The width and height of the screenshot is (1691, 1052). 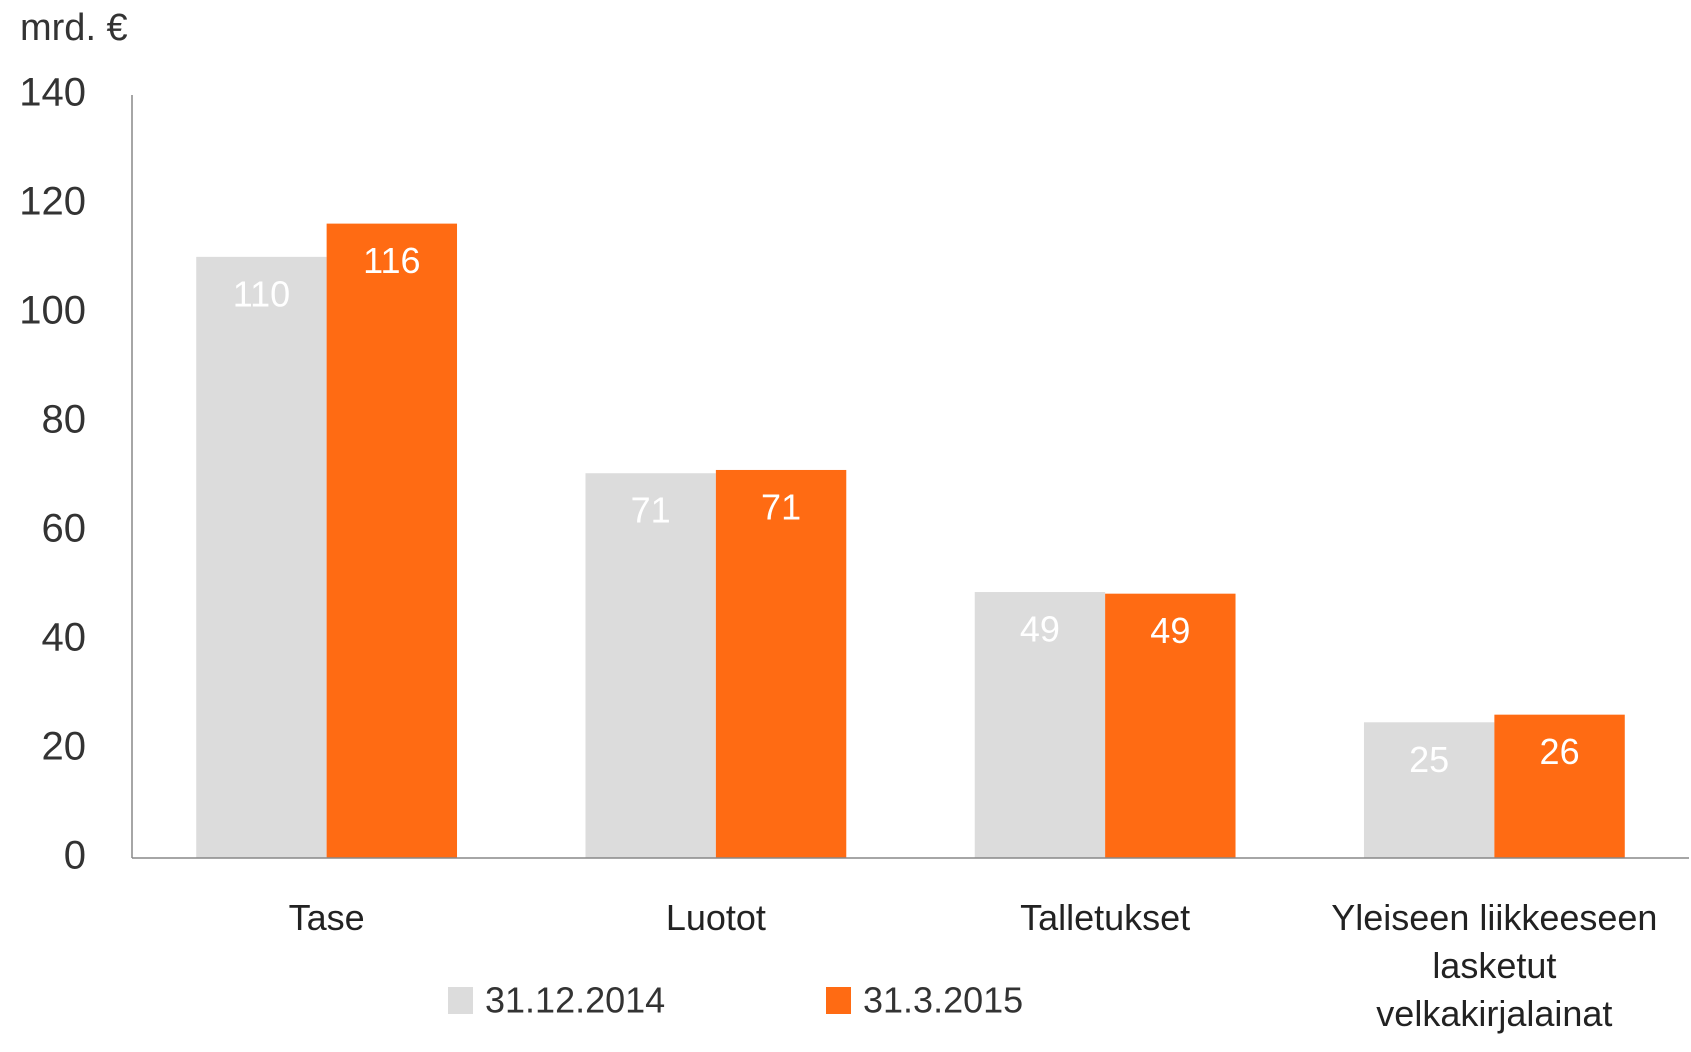 I want to click on y-tick-label: 0, so click(x=75, y=856).